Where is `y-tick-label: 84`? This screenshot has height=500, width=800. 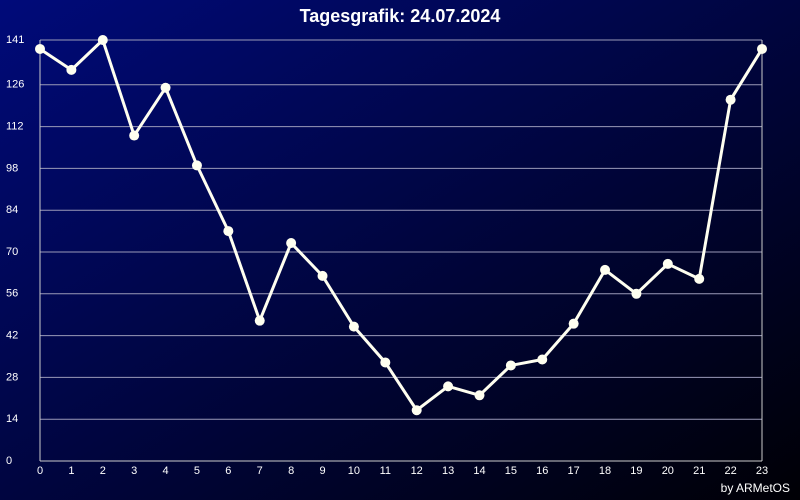
y-tick-label: 84 is located at coordinates (12, 210).